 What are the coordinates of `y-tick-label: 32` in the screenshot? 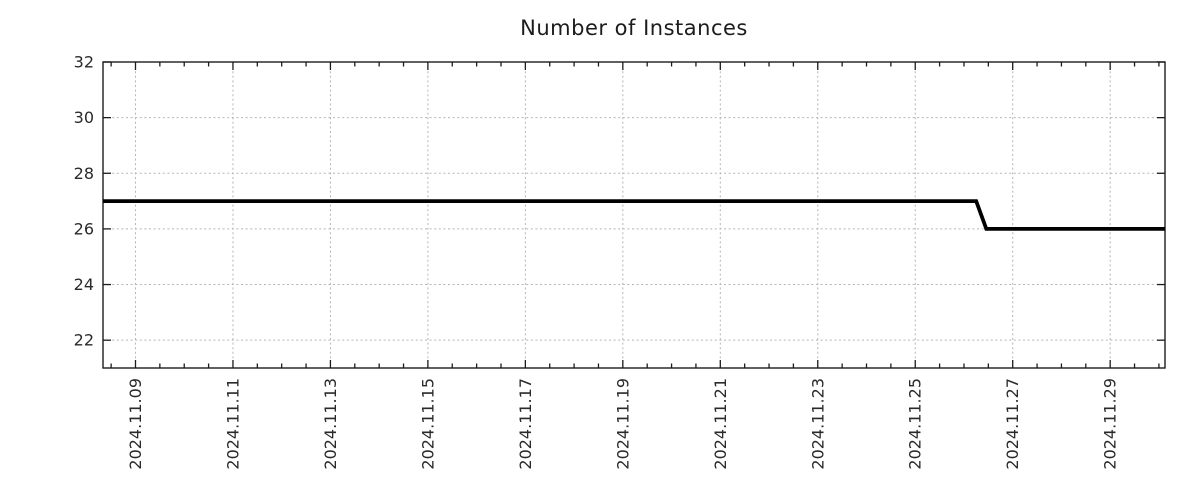 It's located at (84, 62).